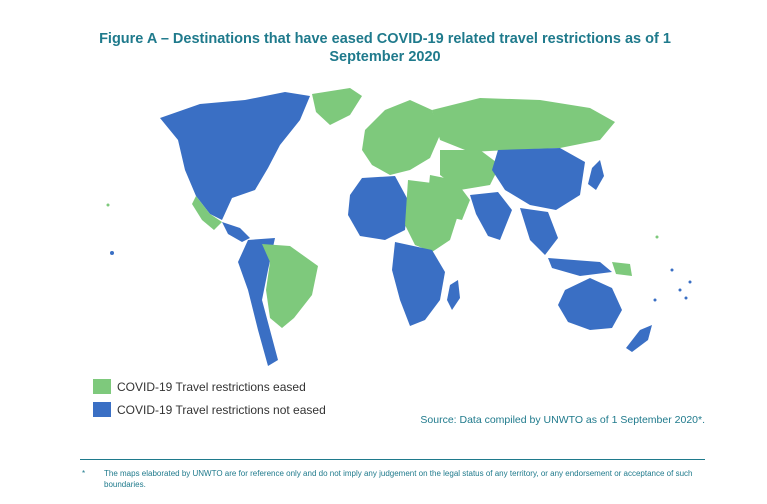 The image size is (767, 504). Describe the element at coordinates (258, 302) in the screenshot. I see `region-south-america-west` at that location.